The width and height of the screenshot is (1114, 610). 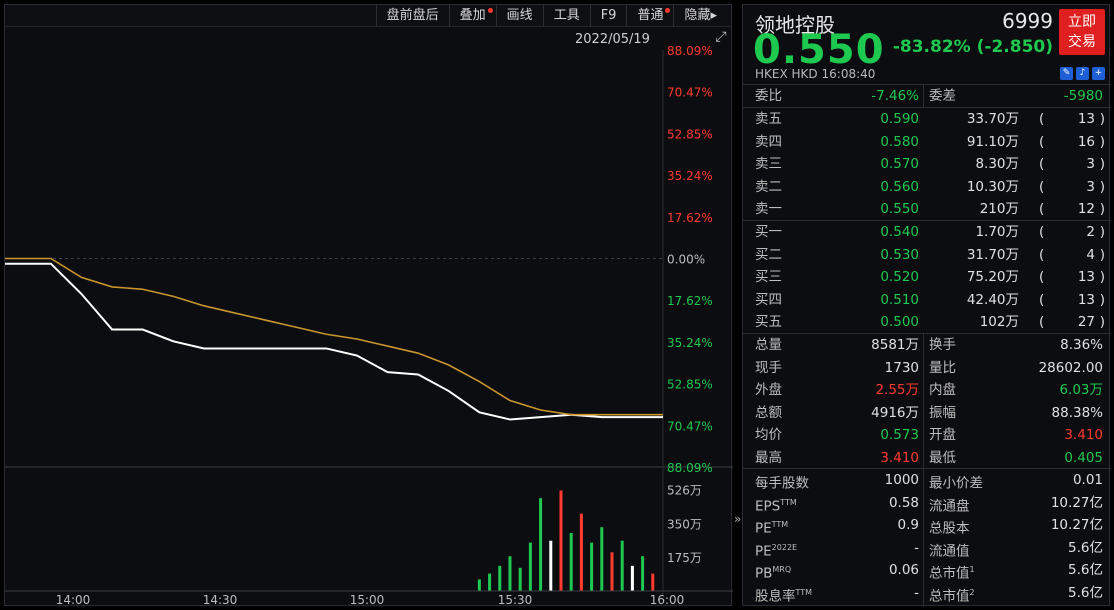 I want to click on stat-value: 0.573, so click(x=899, y=435).